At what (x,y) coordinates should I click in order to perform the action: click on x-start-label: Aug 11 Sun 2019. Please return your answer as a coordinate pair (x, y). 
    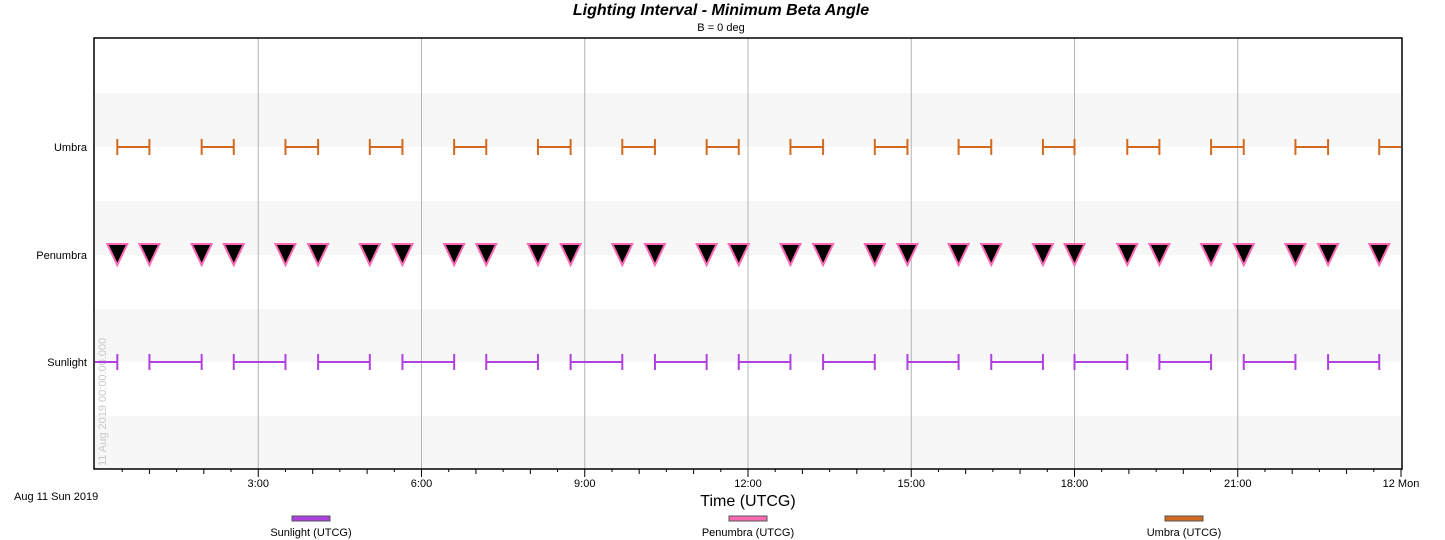
    Looking at the image, I should click on (56, 497).